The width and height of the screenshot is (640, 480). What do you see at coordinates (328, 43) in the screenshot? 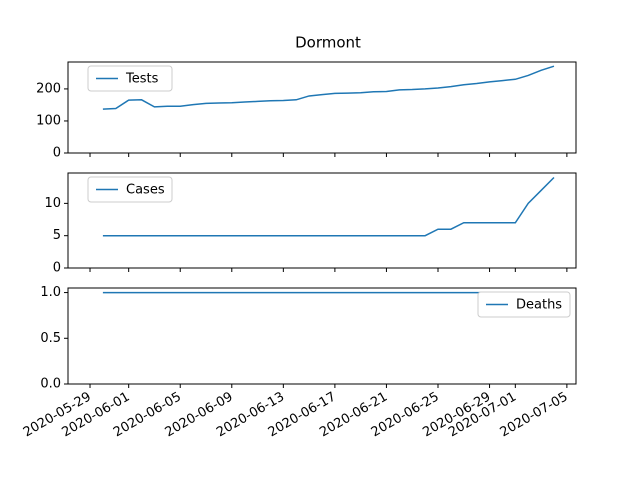
I see `chart-title: Dormont` at bounding box center [328, 43].